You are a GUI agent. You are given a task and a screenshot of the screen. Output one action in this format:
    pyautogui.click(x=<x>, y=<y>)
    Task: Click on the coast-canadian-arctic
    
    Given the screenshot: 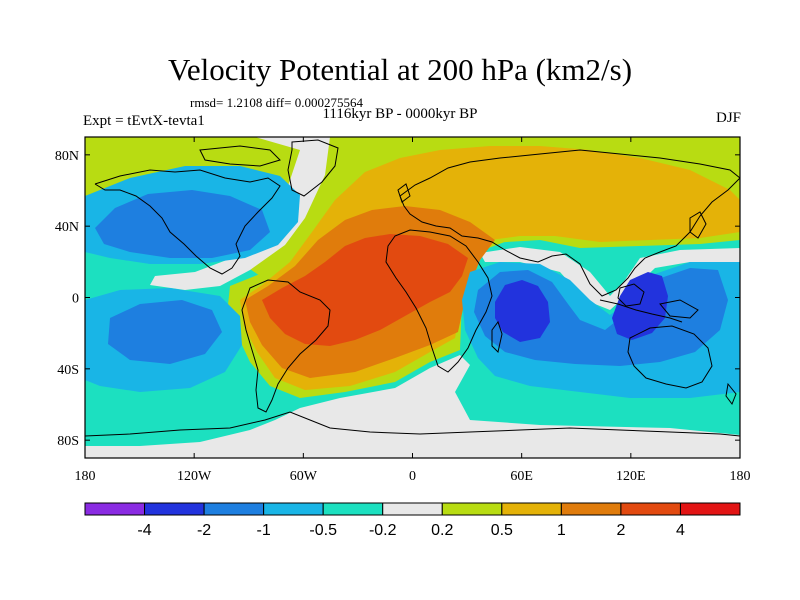 What is the action you would take?
    pyautogui.click(x=240, y=156)
    